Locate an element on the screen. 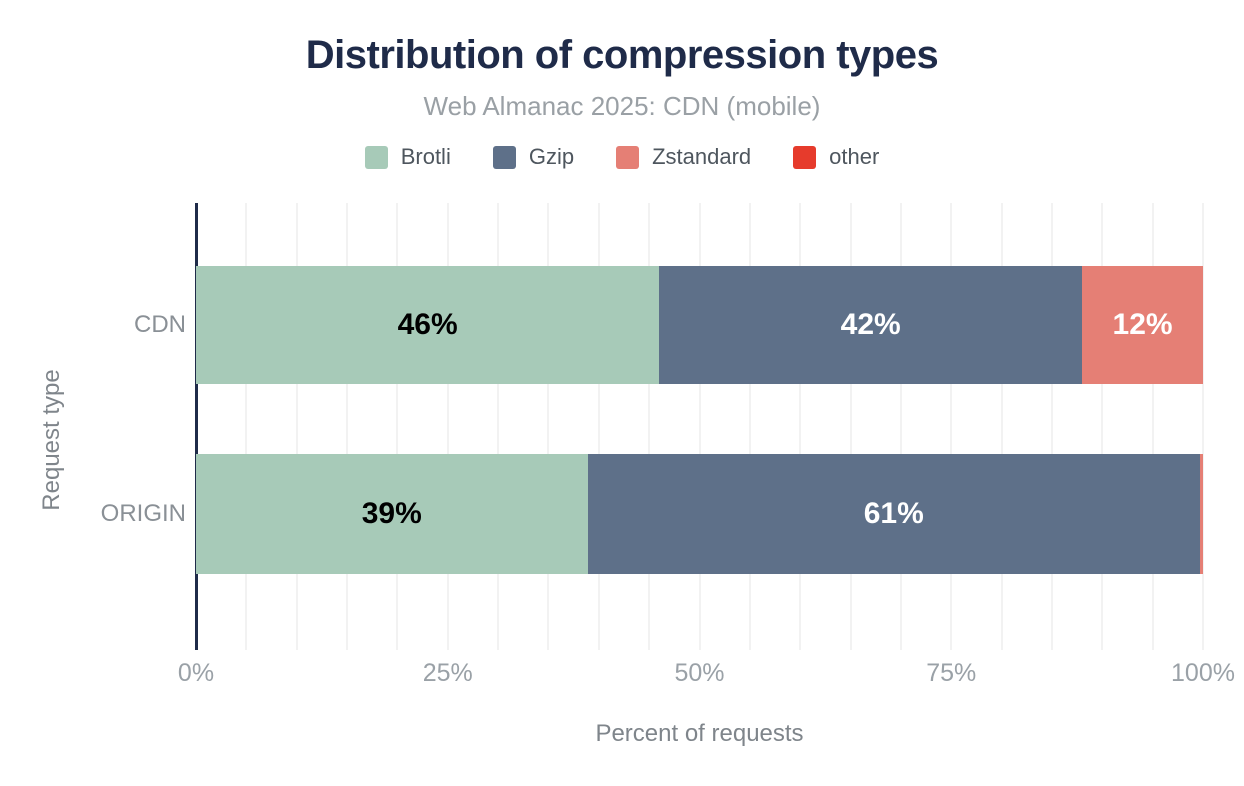 The width and height of the screenshot is (1244, 786). bar-segment-gzip-origin: 61% is located at coordinates (893, 514).